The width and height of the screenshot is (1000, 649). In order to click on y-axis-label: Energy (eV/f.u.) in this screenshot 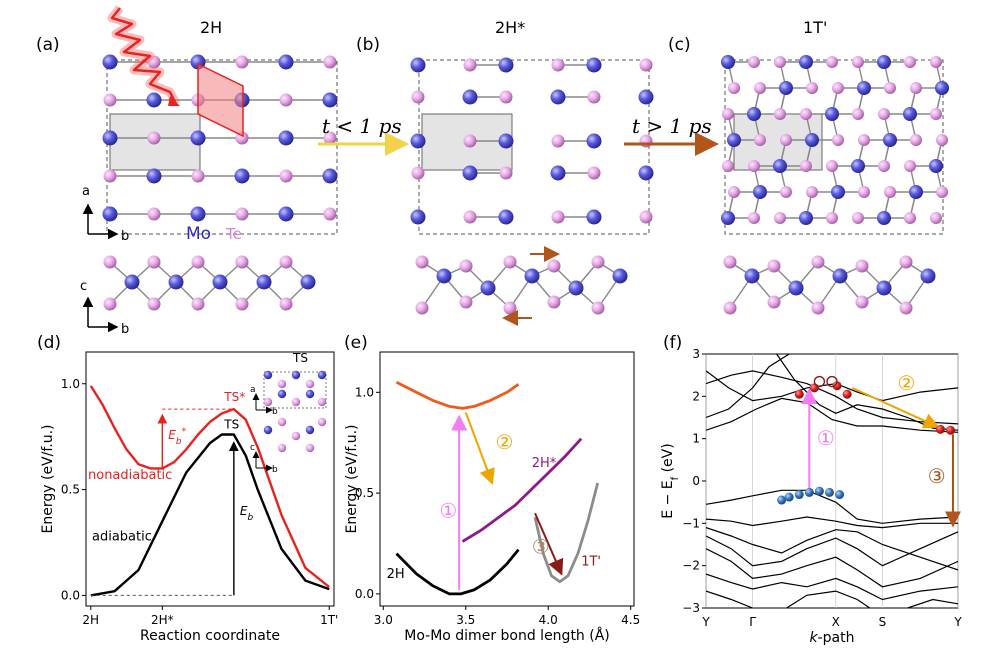, I will do `click(48, 479)`.